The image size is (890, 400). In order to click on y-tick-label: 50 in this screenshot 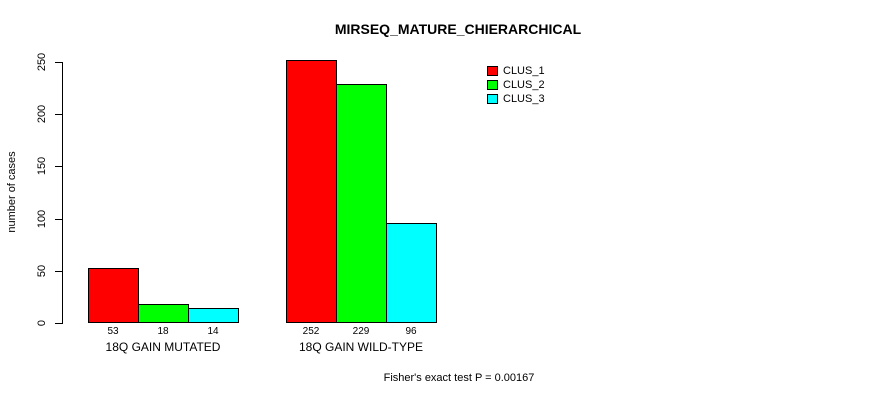, I will do `click(42, 270)`.